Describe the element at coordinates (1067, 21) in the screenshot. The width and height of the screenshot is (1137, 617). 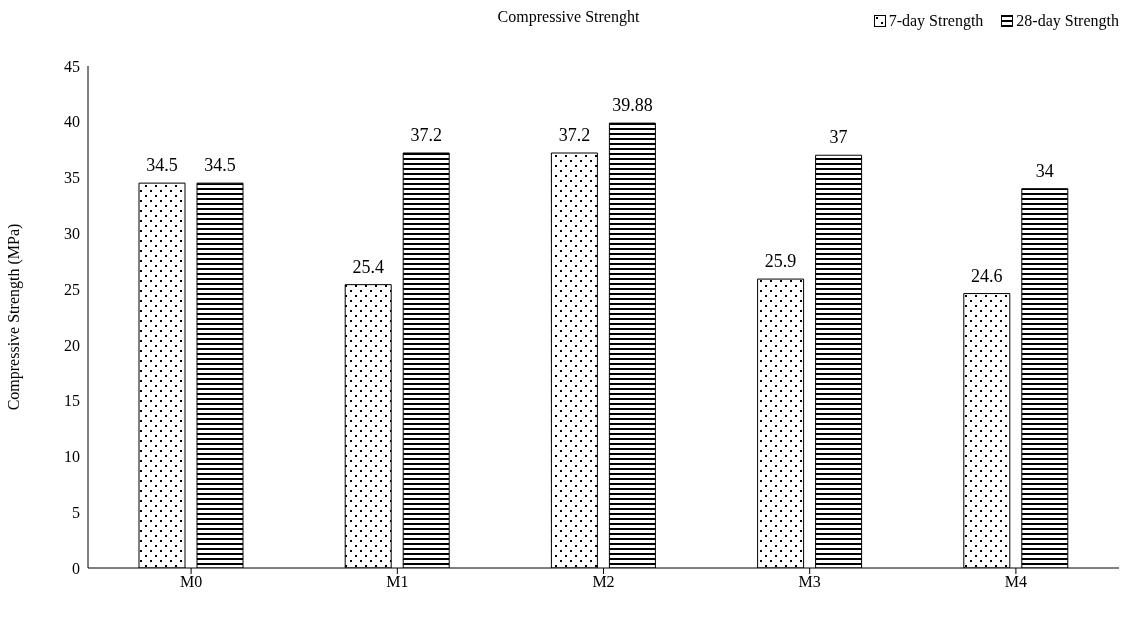
I see `legend-label: 28-day Strength` at that location.